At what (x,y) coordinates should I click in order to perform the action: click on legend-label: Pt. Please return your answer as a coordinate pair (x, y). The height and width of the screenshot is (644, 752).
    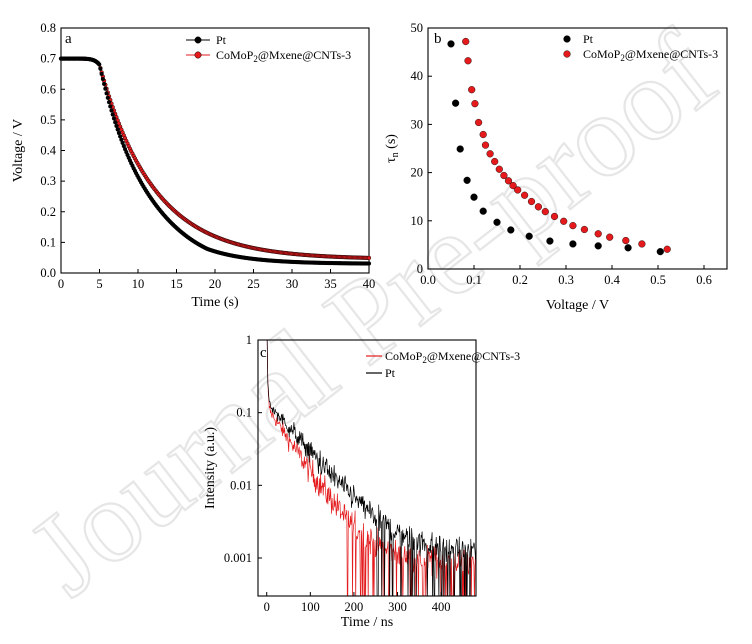
    Looking at the image, I should click on (221, 40).